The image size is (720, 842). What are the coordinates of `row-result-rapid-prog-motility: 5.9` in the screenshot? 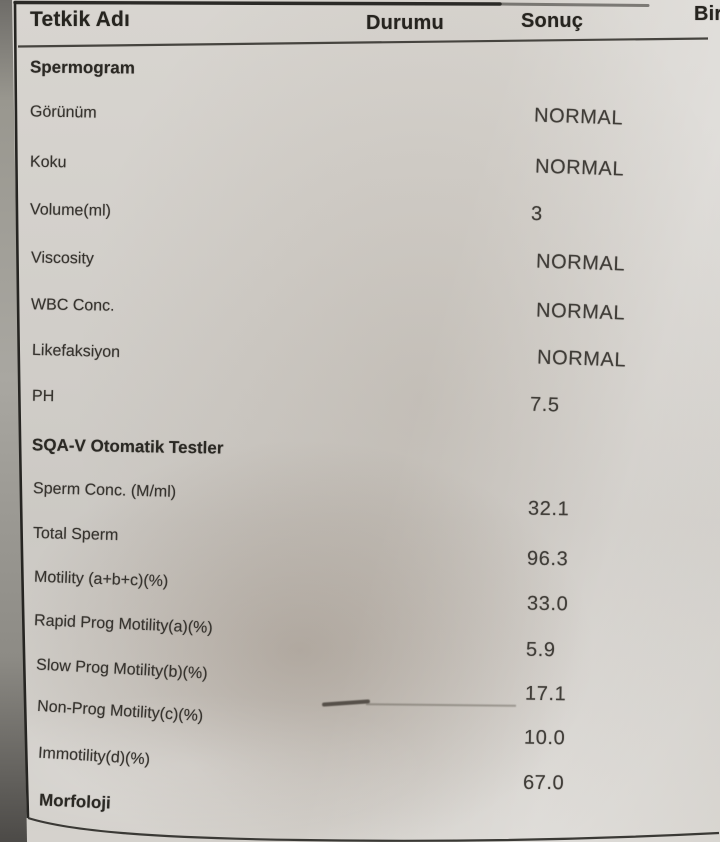 It's located at (540, 650).